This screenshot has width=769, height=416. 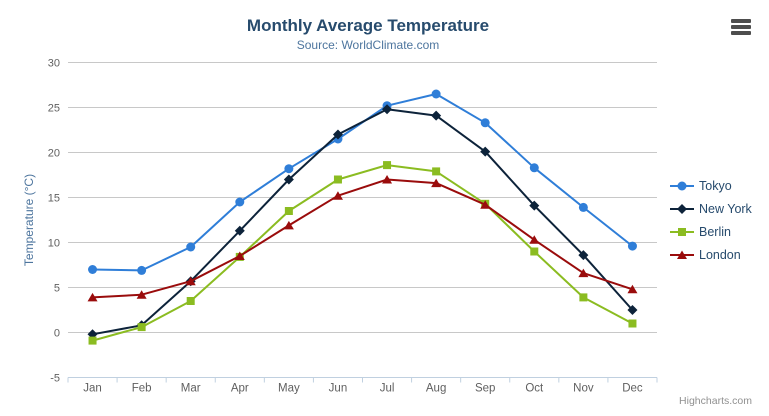 I want to click on x-axis-label: Jun, so click(x=338, y=389).